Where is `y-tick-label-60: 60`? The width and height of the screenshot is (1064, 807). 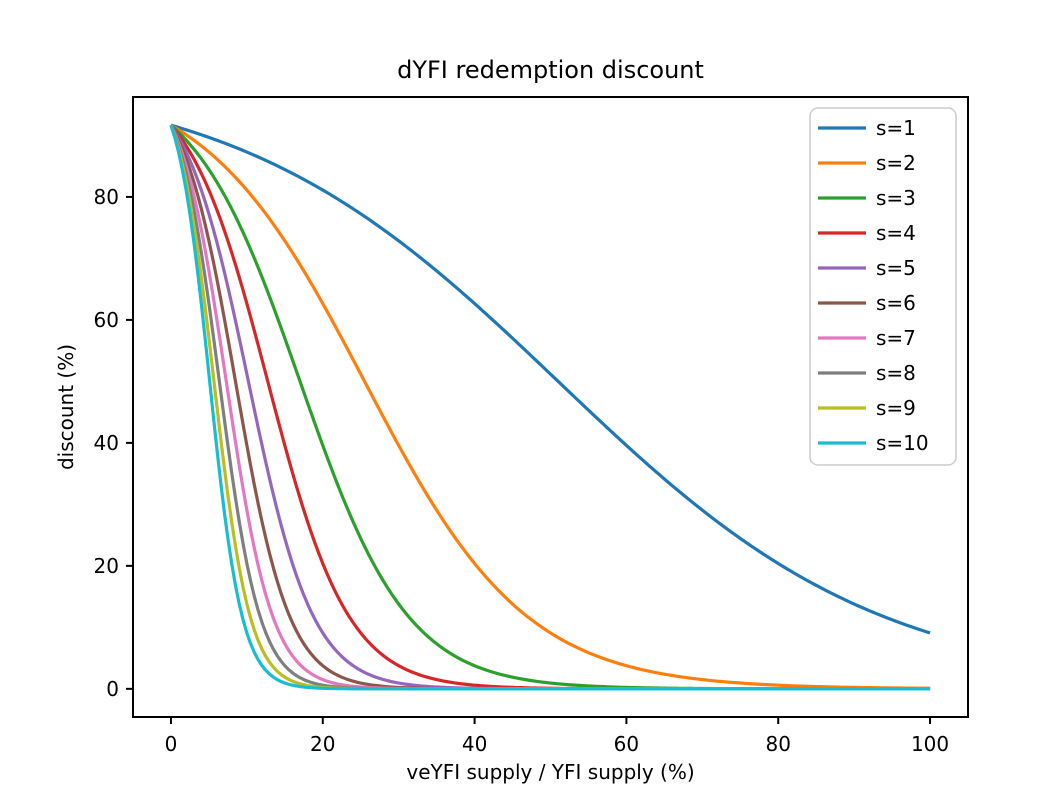 y-tick-label-60: 60 is located at coordinates (106, 320).